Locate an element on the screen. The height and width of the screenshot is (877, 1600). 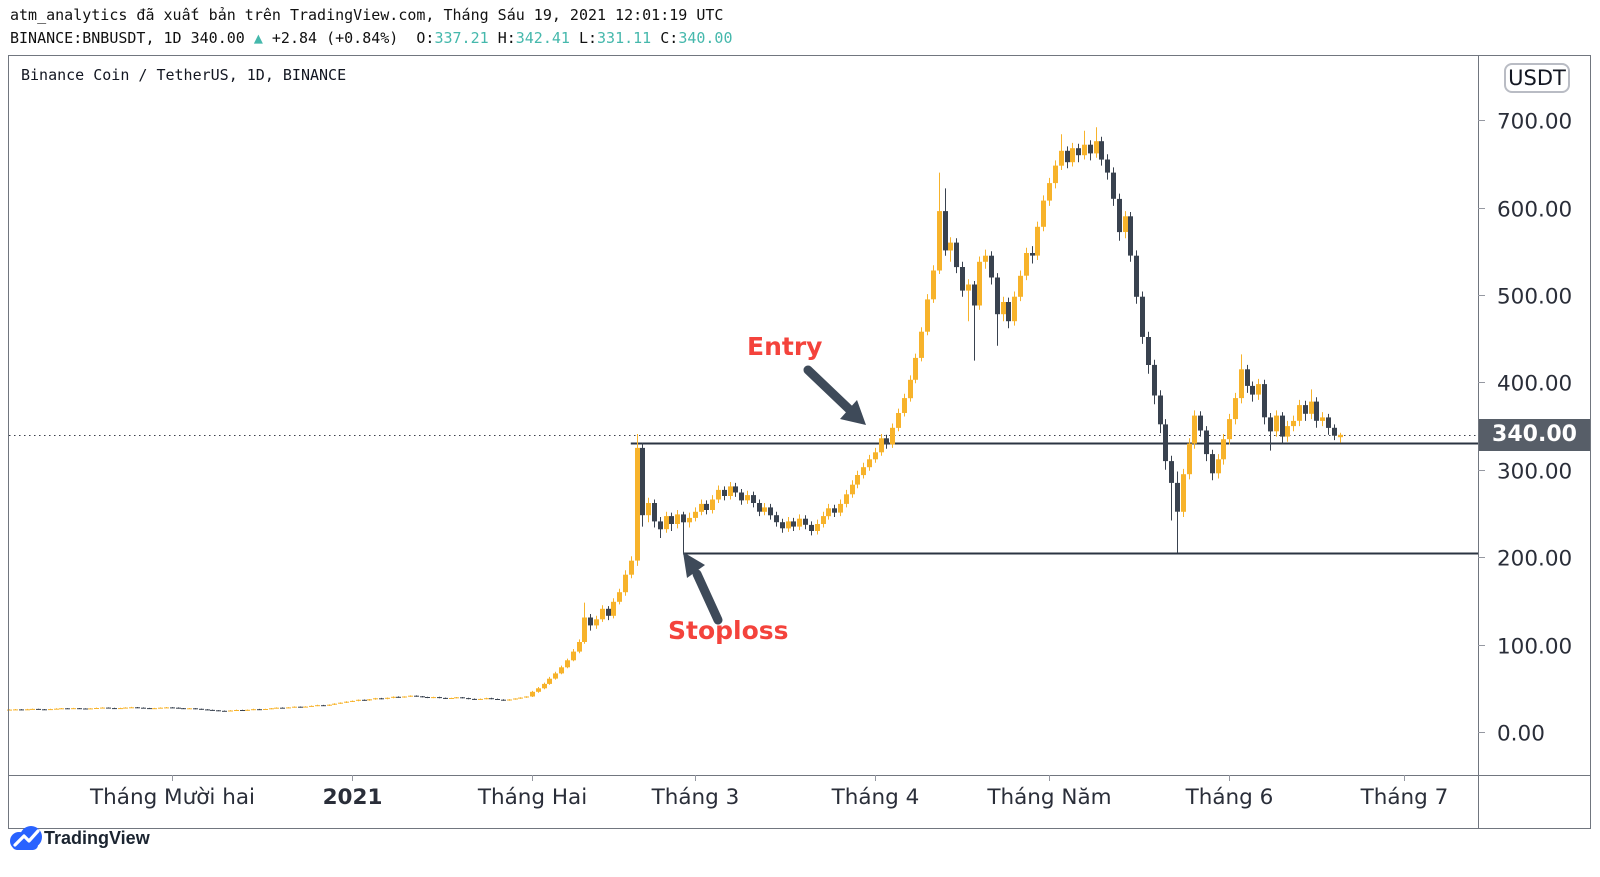
tradingview-brand-text: TradingView is located at coordinates (97, 838).